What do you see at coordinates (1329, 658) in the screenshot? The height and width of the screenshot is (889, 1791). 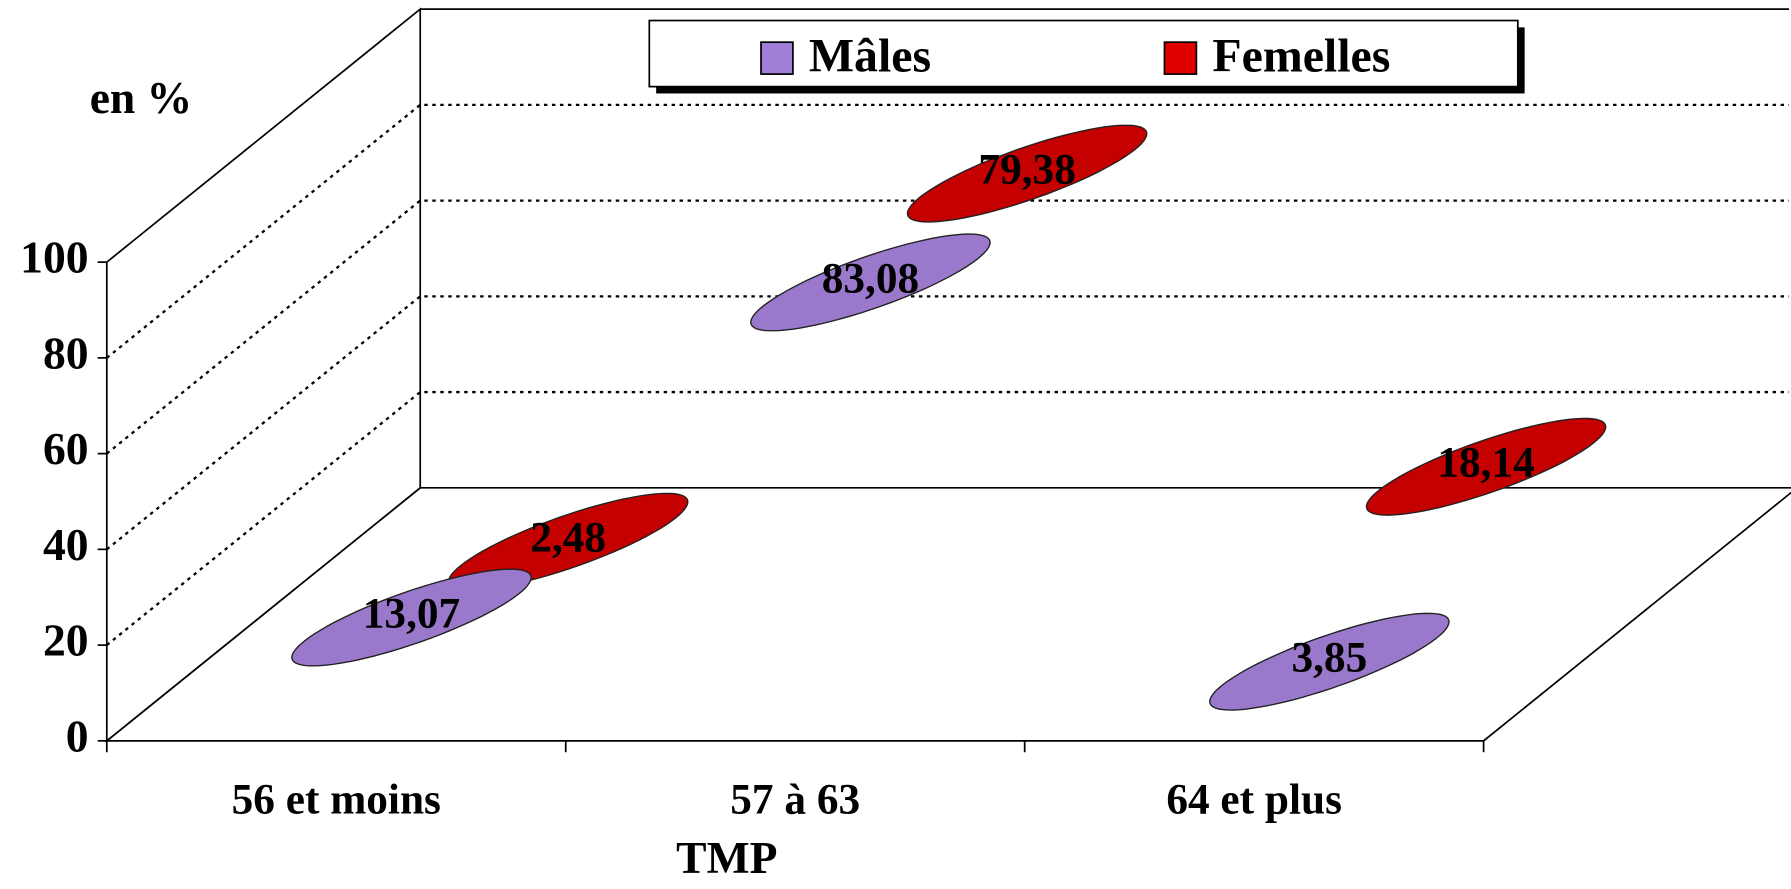 I see `value-label: 3,85` at bounding box center [1329, 658].